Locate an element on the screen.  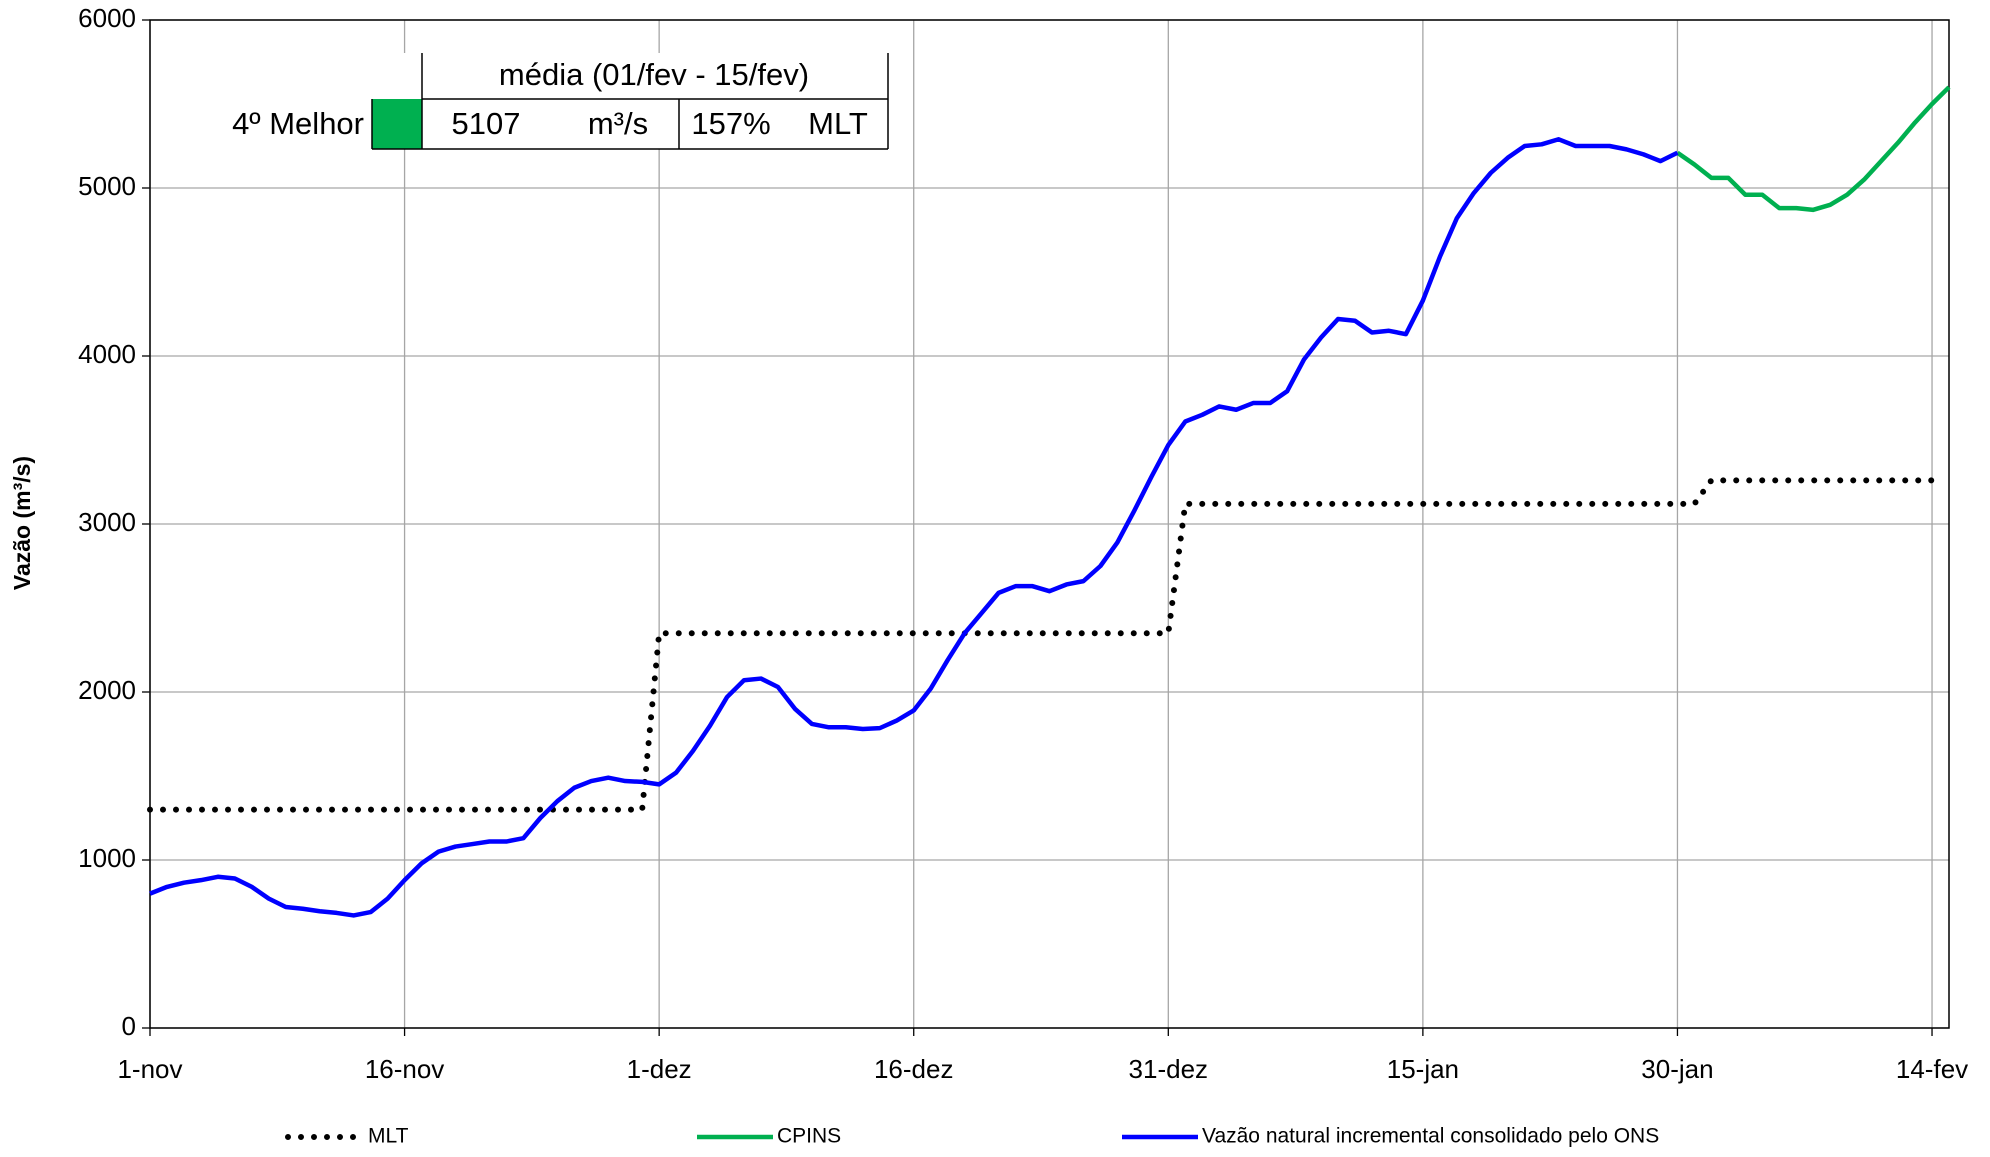
y-tick-label: 6000 is located at coordinates (107, 18).